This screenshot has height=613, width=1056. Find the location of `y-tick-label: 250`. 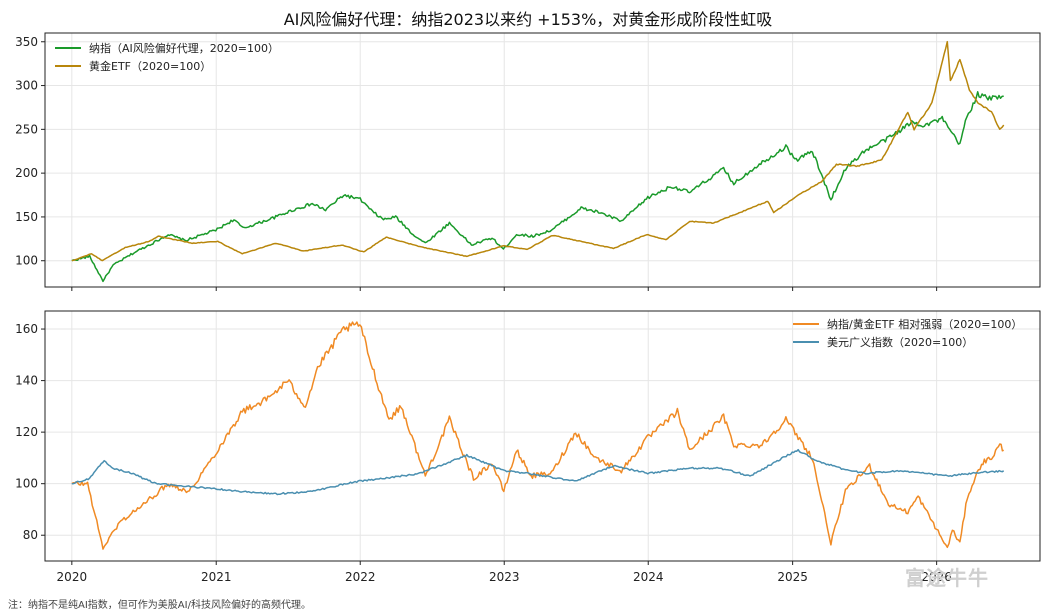

y-tick-label: 250 is located at coordinates (26, 129).